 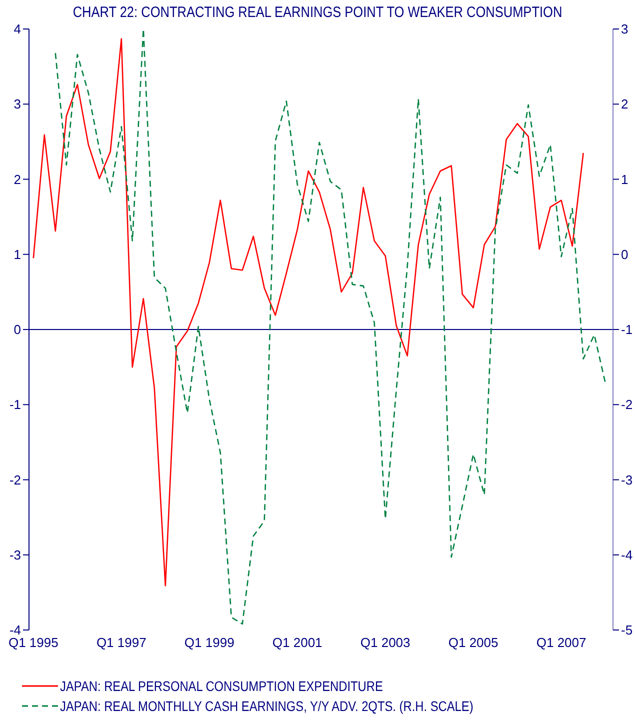 What do you see at coordinates (561, 642) in the screenshot?
I see `x-tick-label: Q1 2007` at bounding box center [561, 642].